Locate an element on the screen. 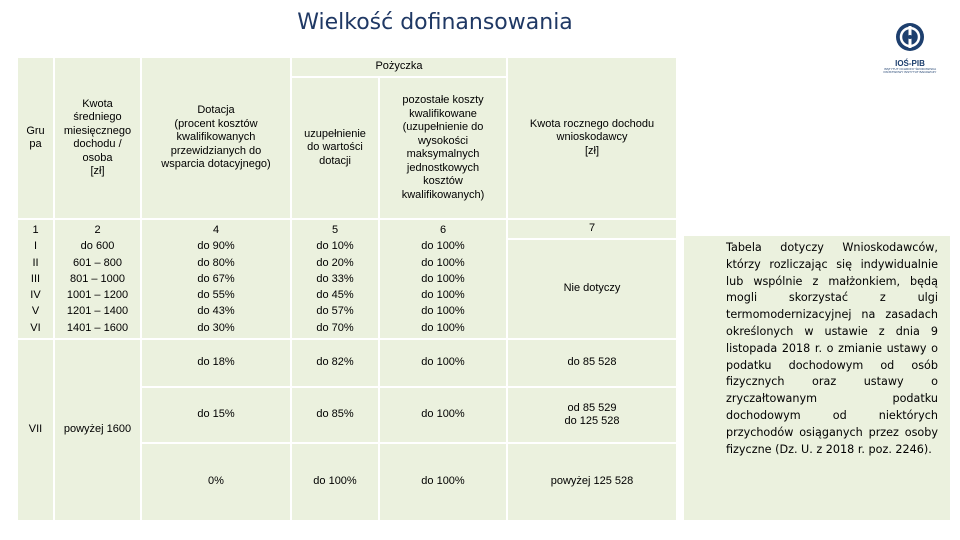 This screenshot has width=960, height=540. uzup-cell: do 45% is located at coordinates (335, 295).